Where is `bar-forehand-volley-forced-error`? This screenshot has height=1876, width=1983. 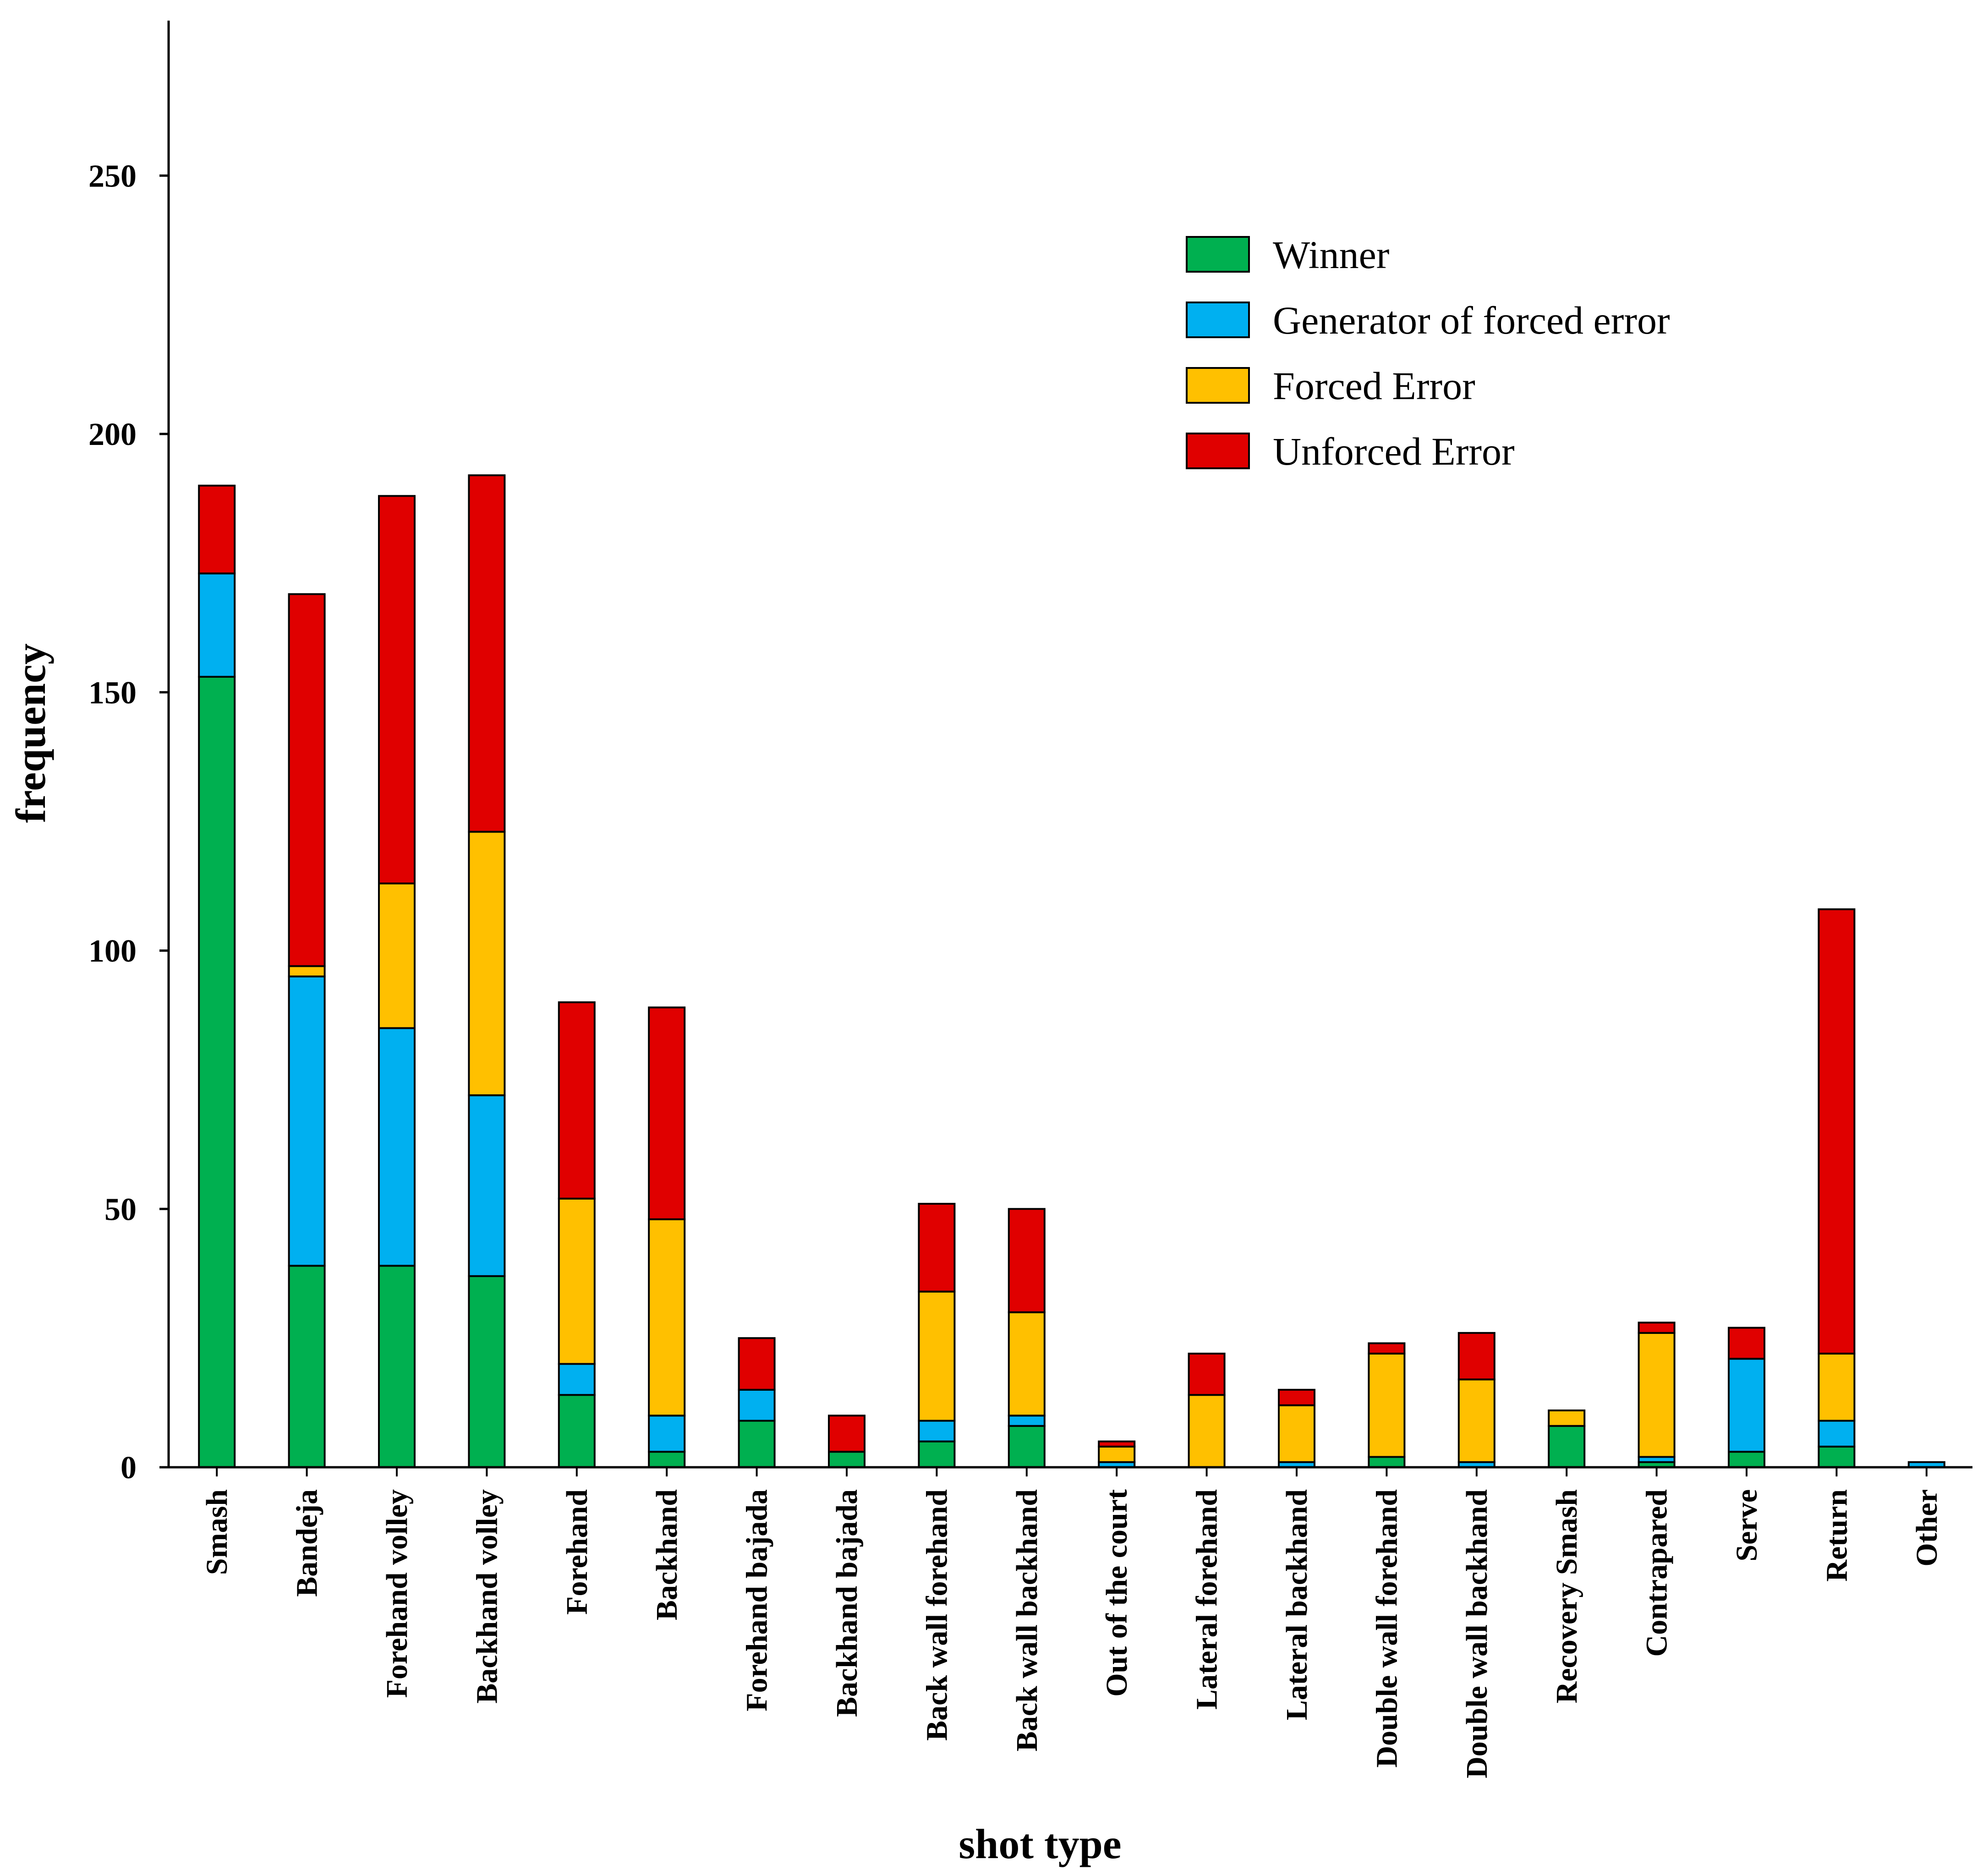 bar-forehand-volley-forced-error is located at coordinates (397, 955).